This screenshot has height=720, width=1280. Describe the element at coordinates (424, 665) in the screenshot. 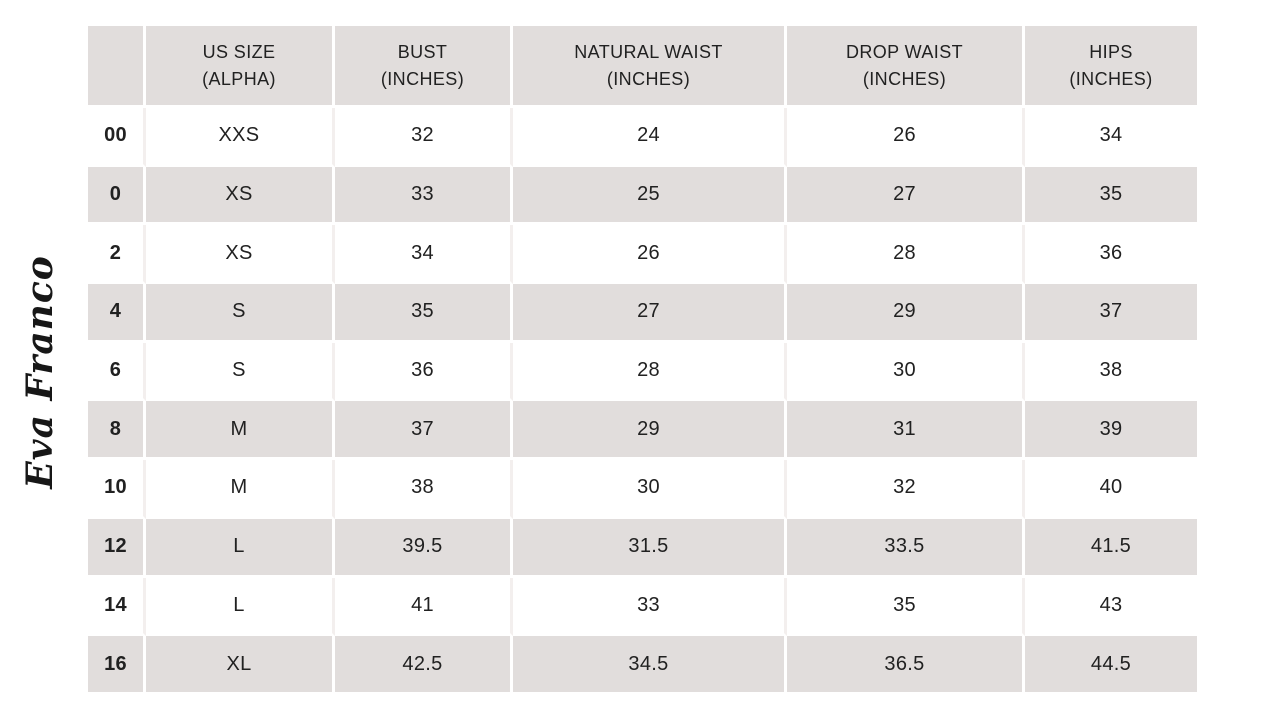

I see `measurement-cell: 42.5` at that location.